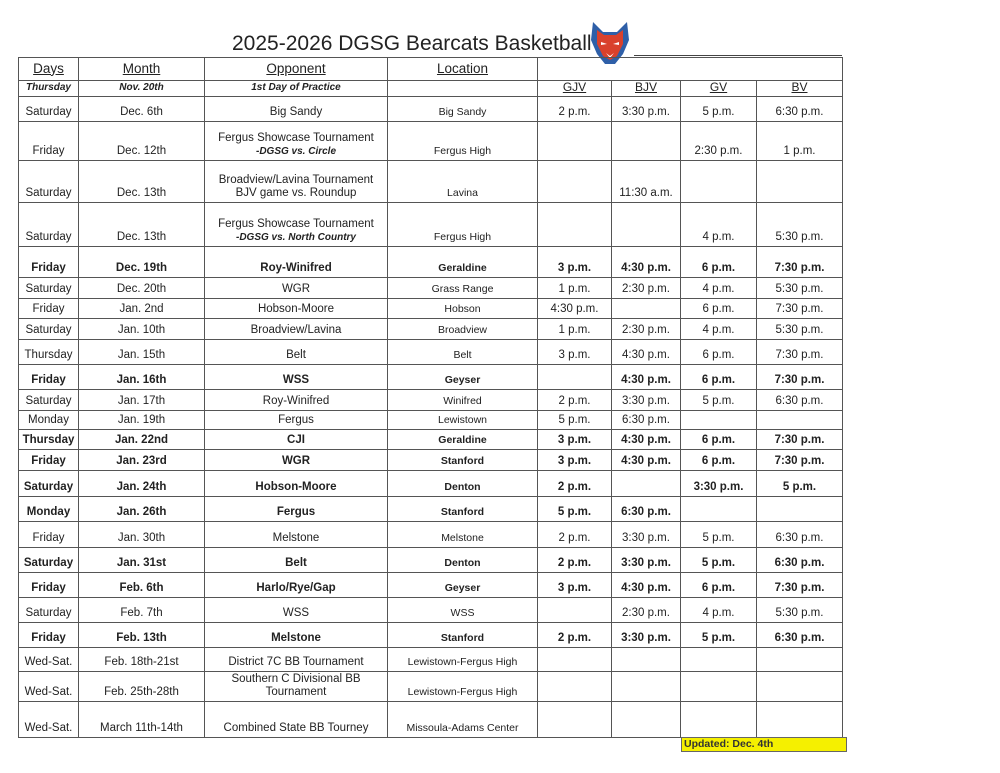 The height and width of the screenshot is (773, 1000). Describe the element at coordinates (141, 400) in the screenshot. I see `game-date: Jan. 17th` at that location.